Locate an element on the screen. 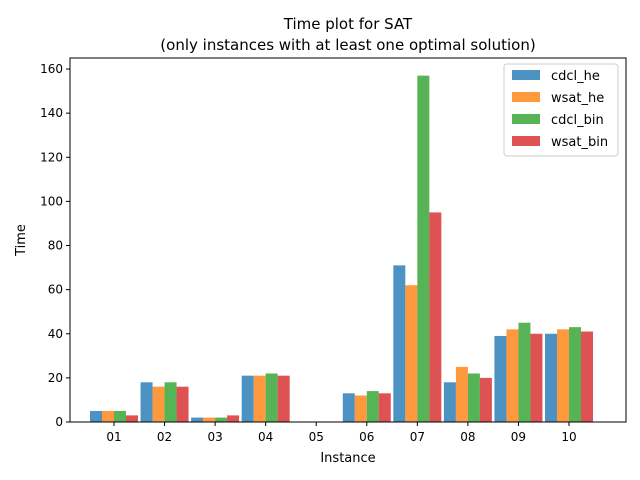 The height and width of the screenshot is (480, 640). x-tick-label: 02 is located at coordinates (164, 437).